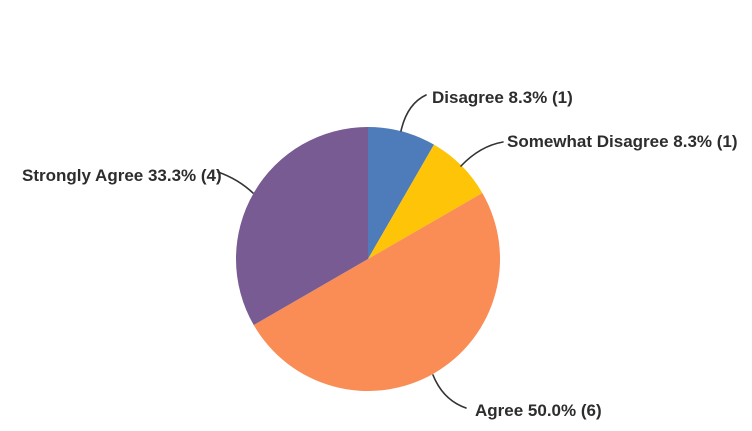 This screenshot has height=431, width=752. Describe the element at coordinates (301, 226) in the screenshot. I see `pie-slice-strongly-agree` at that location.